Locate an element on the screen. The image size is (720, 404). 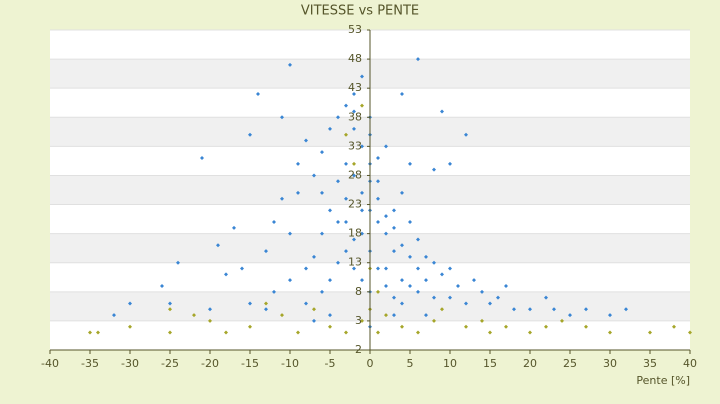
y-tick-label: 18 is located at coordinates (355, 233).